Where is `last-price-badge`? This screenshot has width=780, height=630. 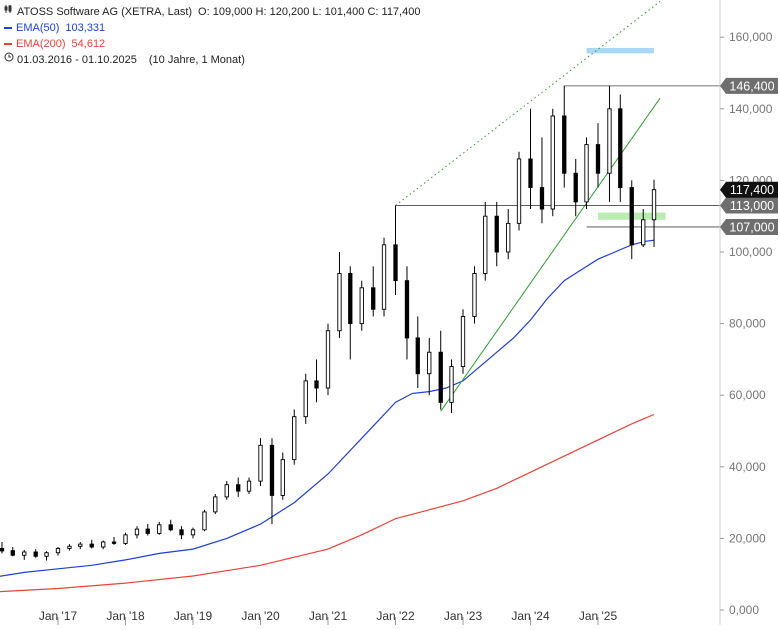 last-price-badge is located at coordinates (749, 189).